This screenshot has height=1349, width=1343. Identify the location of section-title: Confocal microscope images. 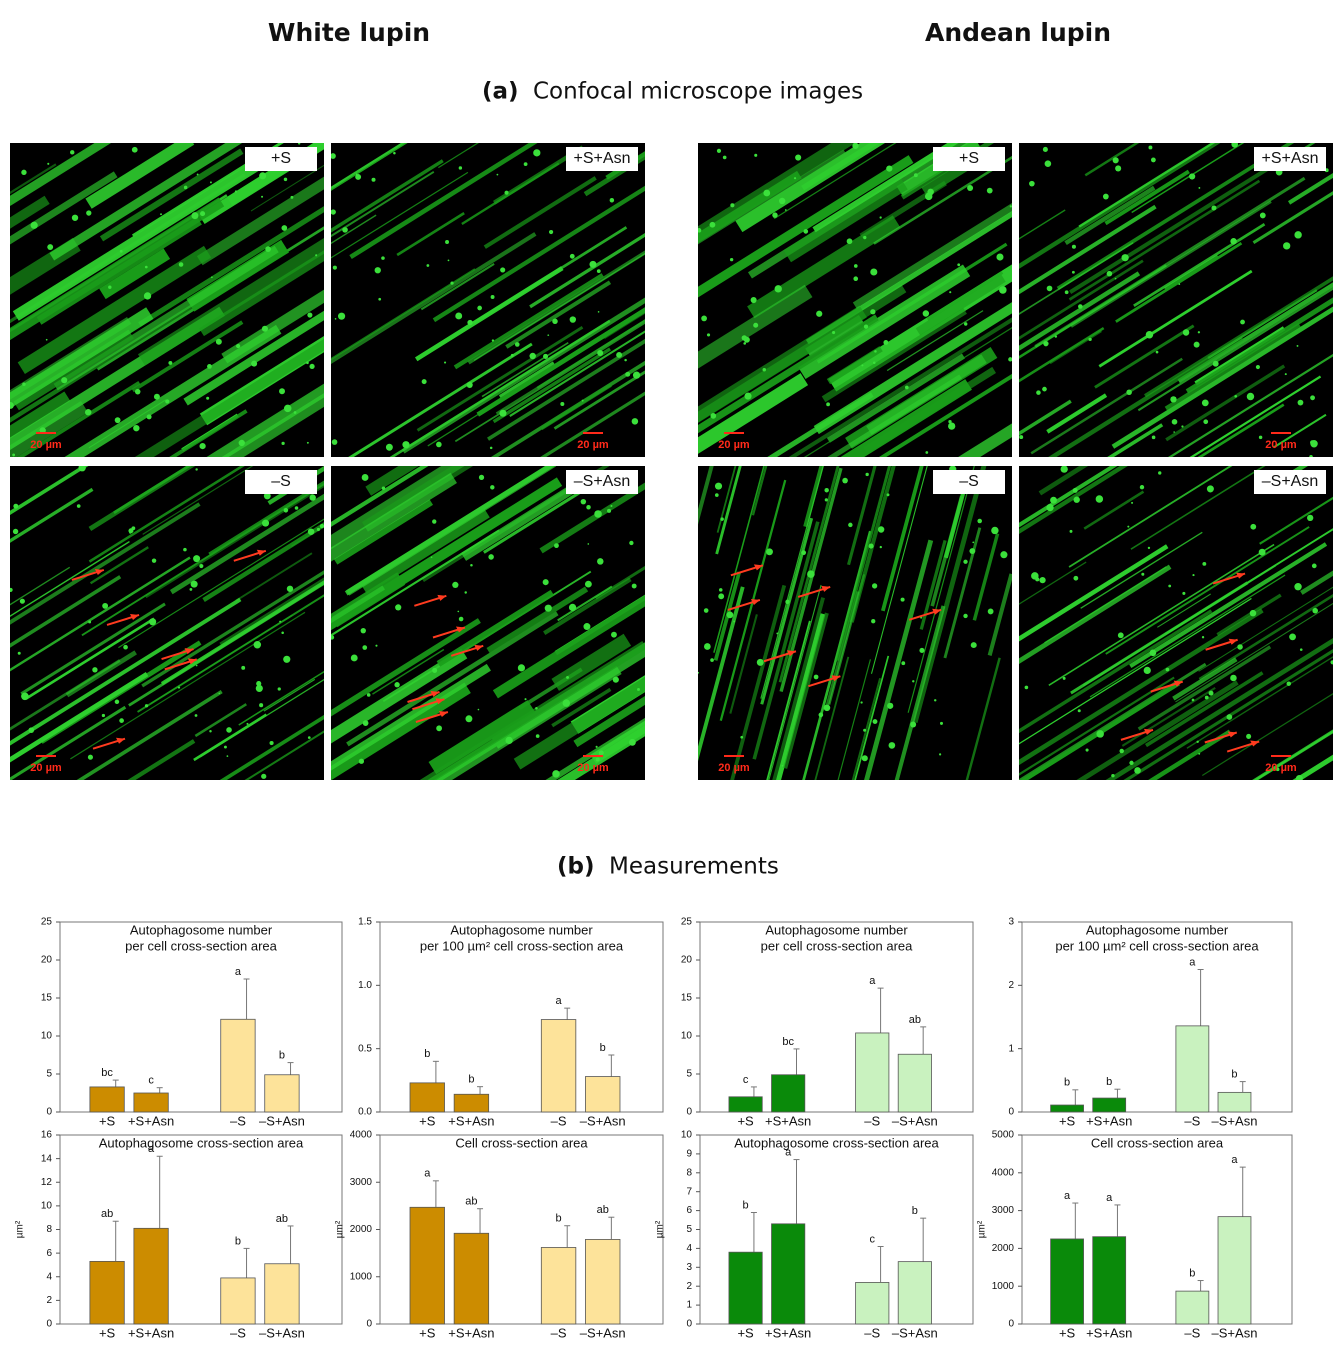
(698, 92).